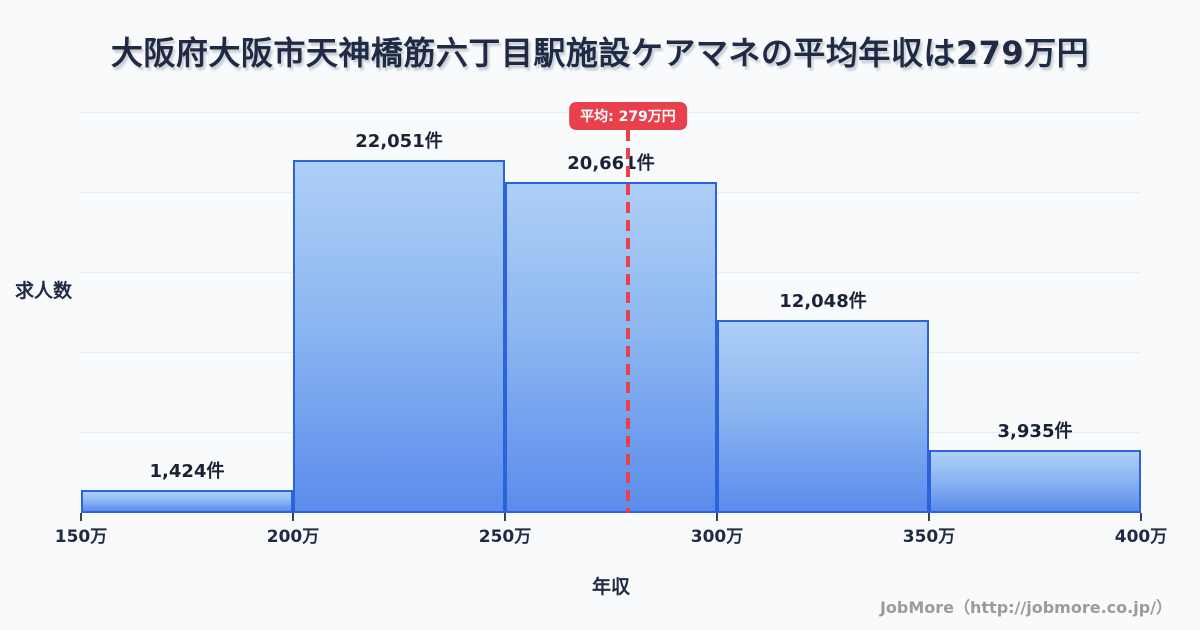 The image size is (1200, 630). What do you see at coordinates (823, 302) in the screenshot?
I see `bar-value-label: 12,048件` at bounding box center [823, 302].